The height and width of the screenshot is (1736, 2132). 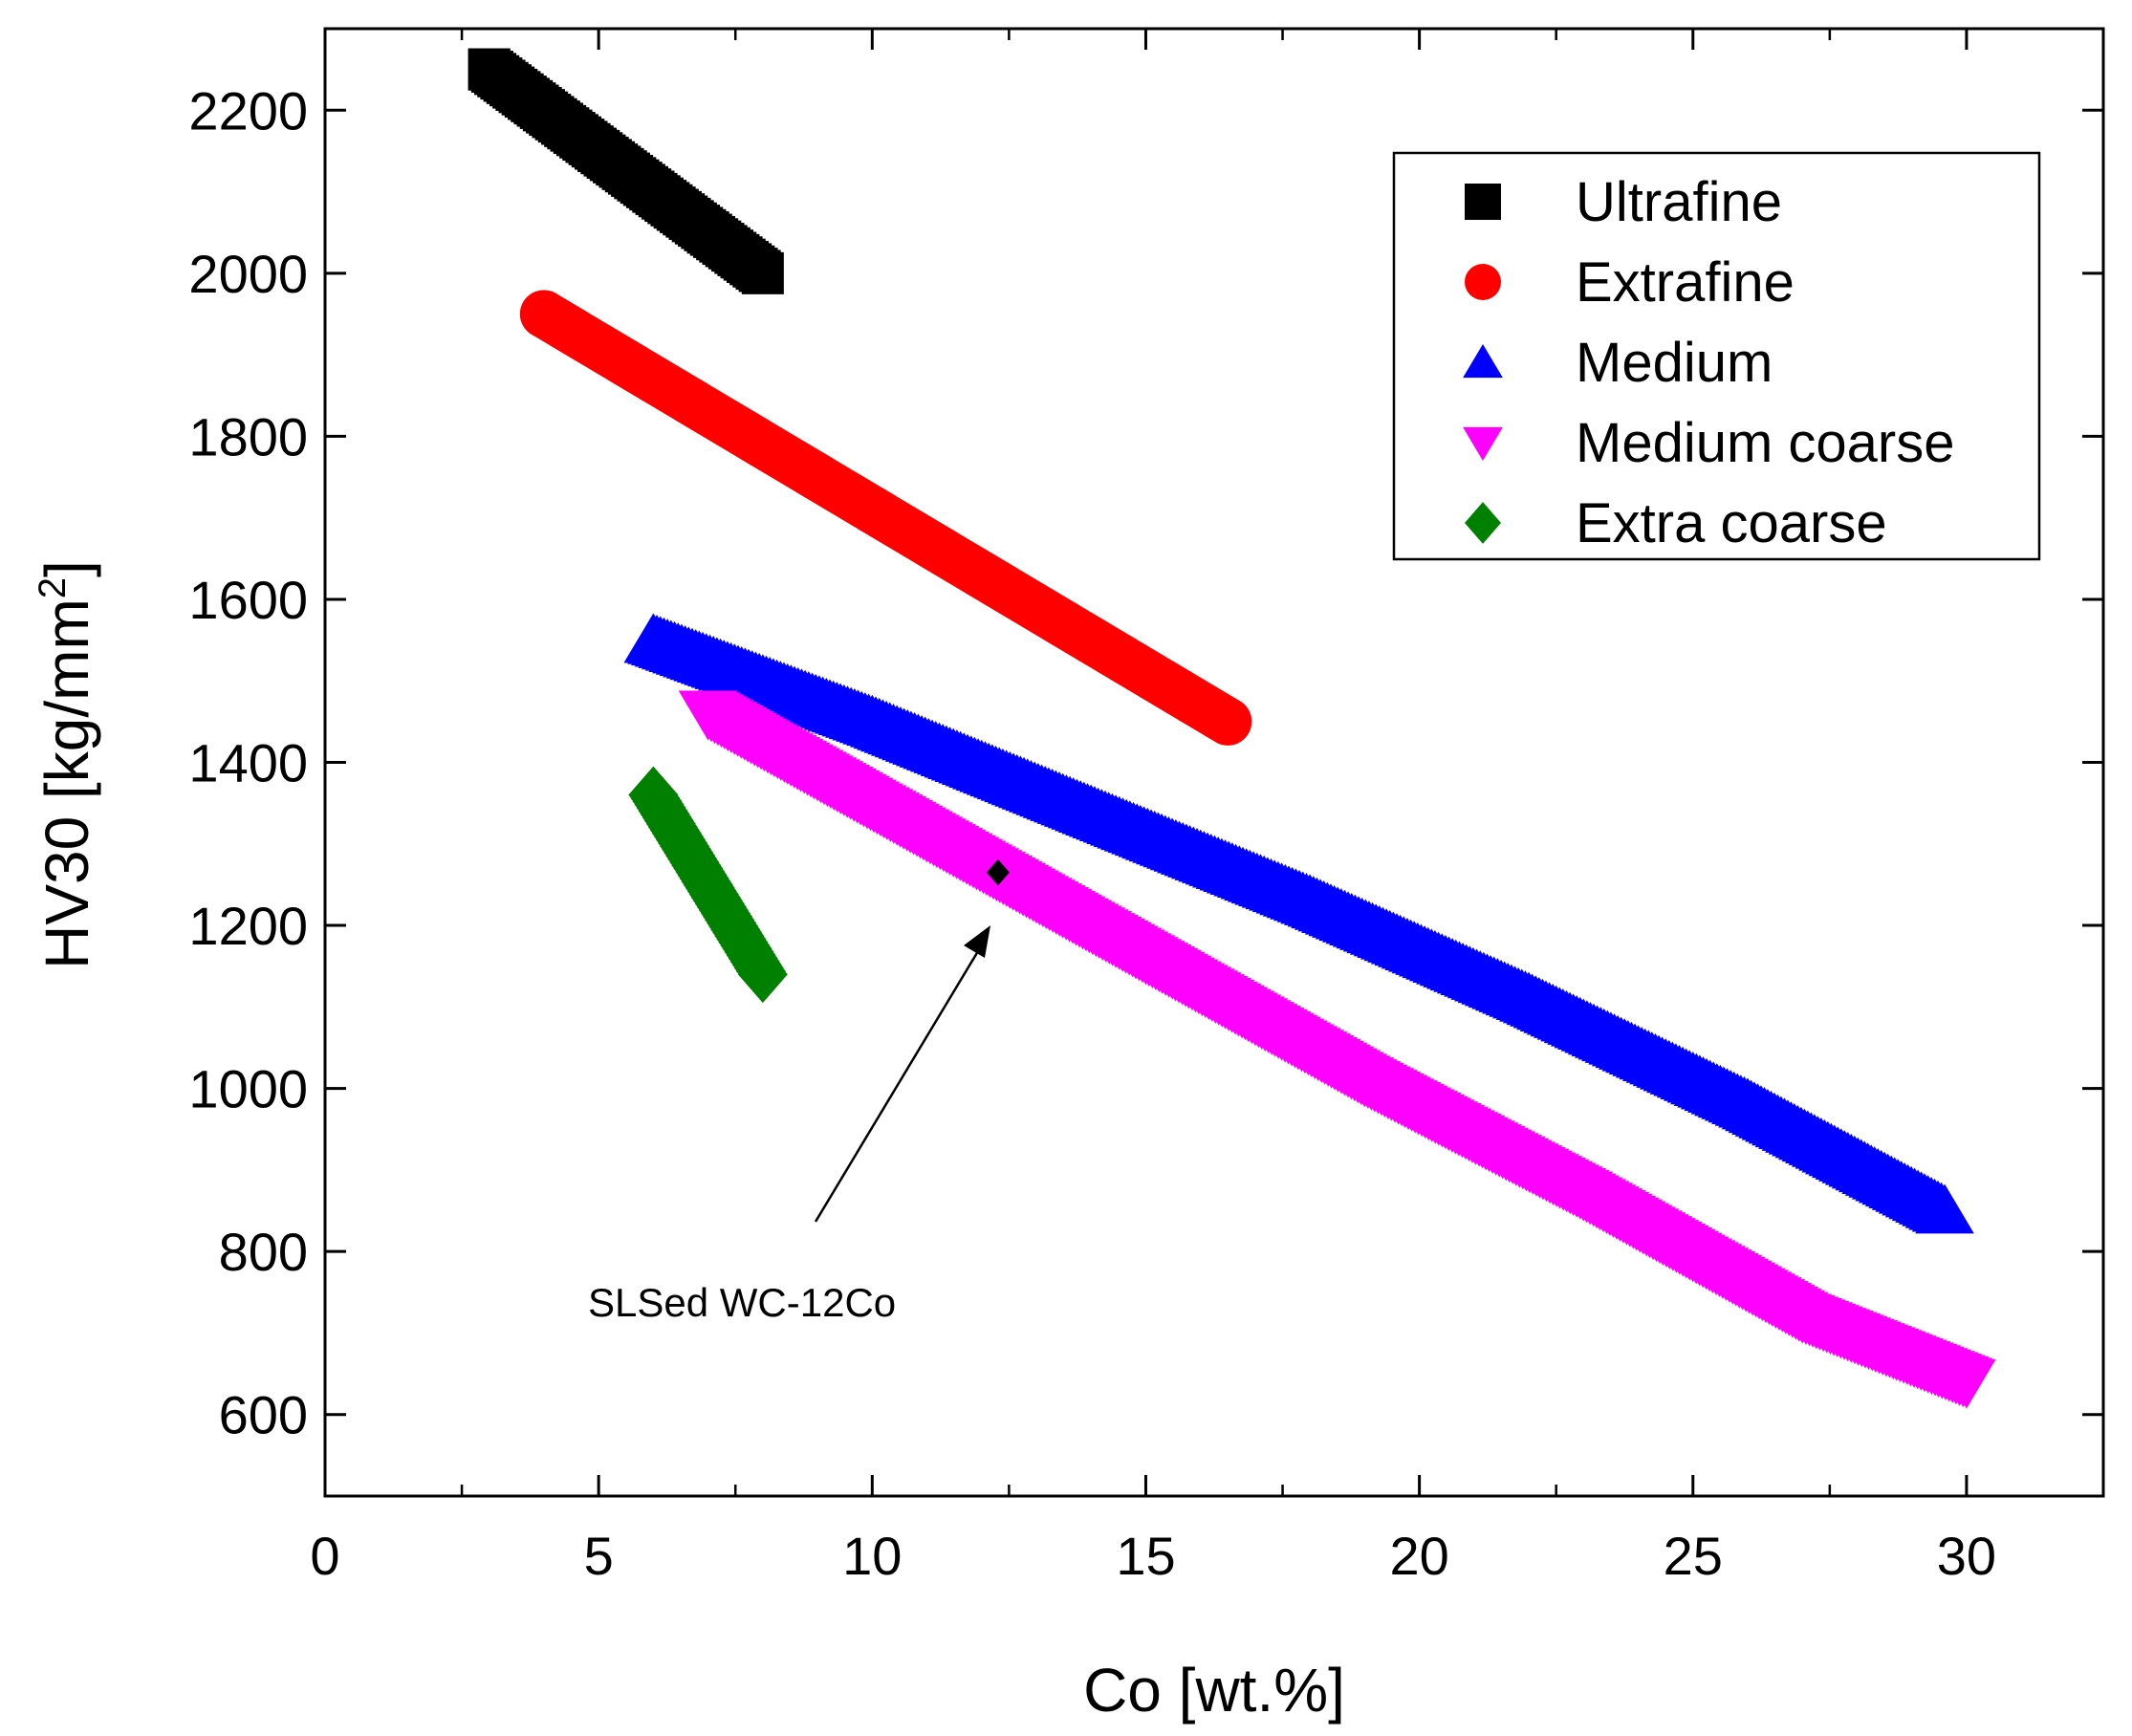 What do you see at coordinates (1419, 1556) in the screenshot?
I see `x-tick-label: 20` at bounding box center [1419, 1556].